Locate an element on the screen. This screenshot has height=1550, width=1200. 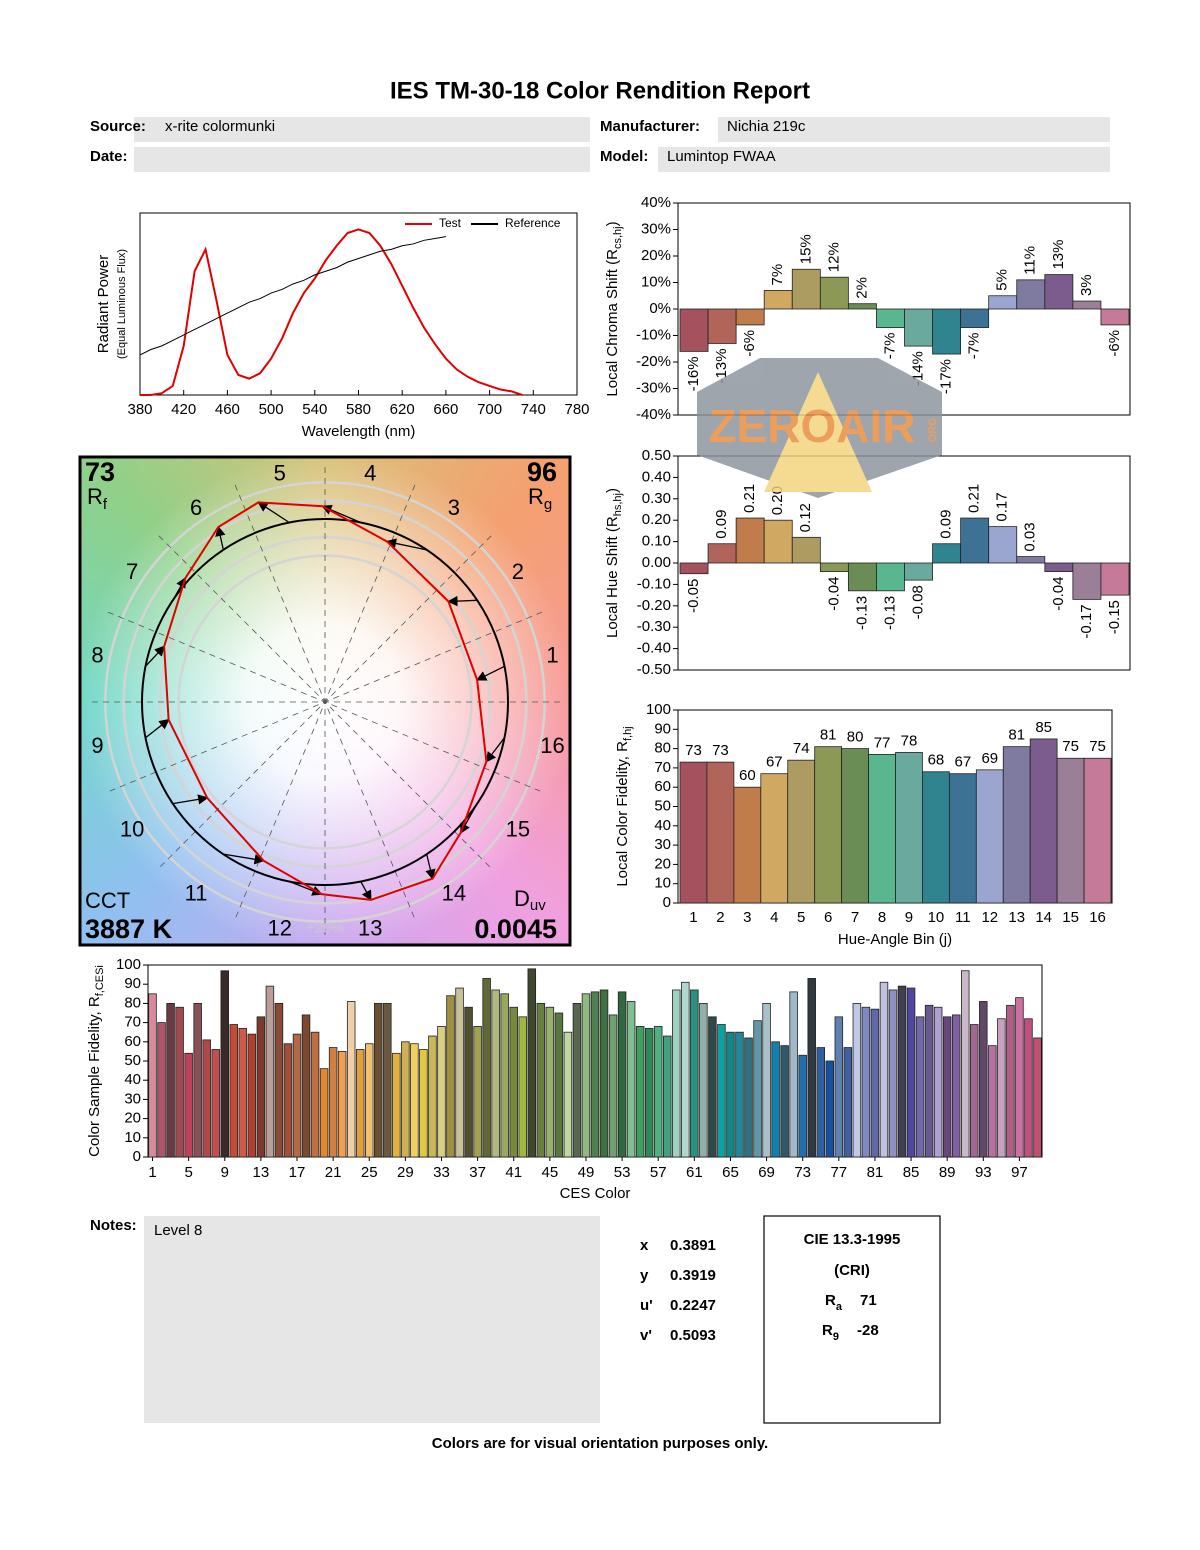
bin-label: 4 is located at coordinates (370, 472).